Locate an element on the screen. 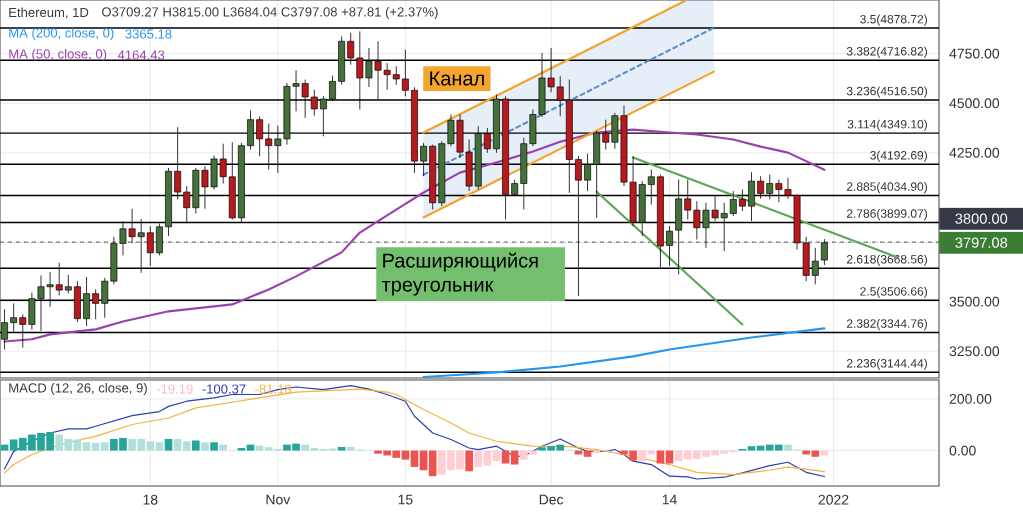 The image size is (1023, 517). text: MA (50, close, 0) is located at coordinates (58, 55).